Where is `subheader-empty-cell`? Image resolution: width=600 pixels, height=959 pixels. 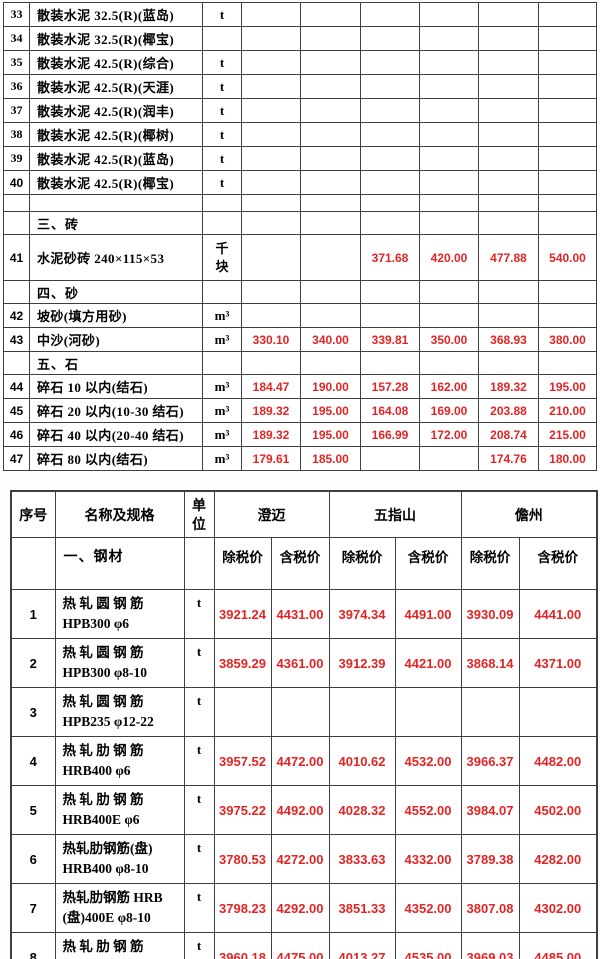
subheader-empty-cell is located at coordinates (199, 563).